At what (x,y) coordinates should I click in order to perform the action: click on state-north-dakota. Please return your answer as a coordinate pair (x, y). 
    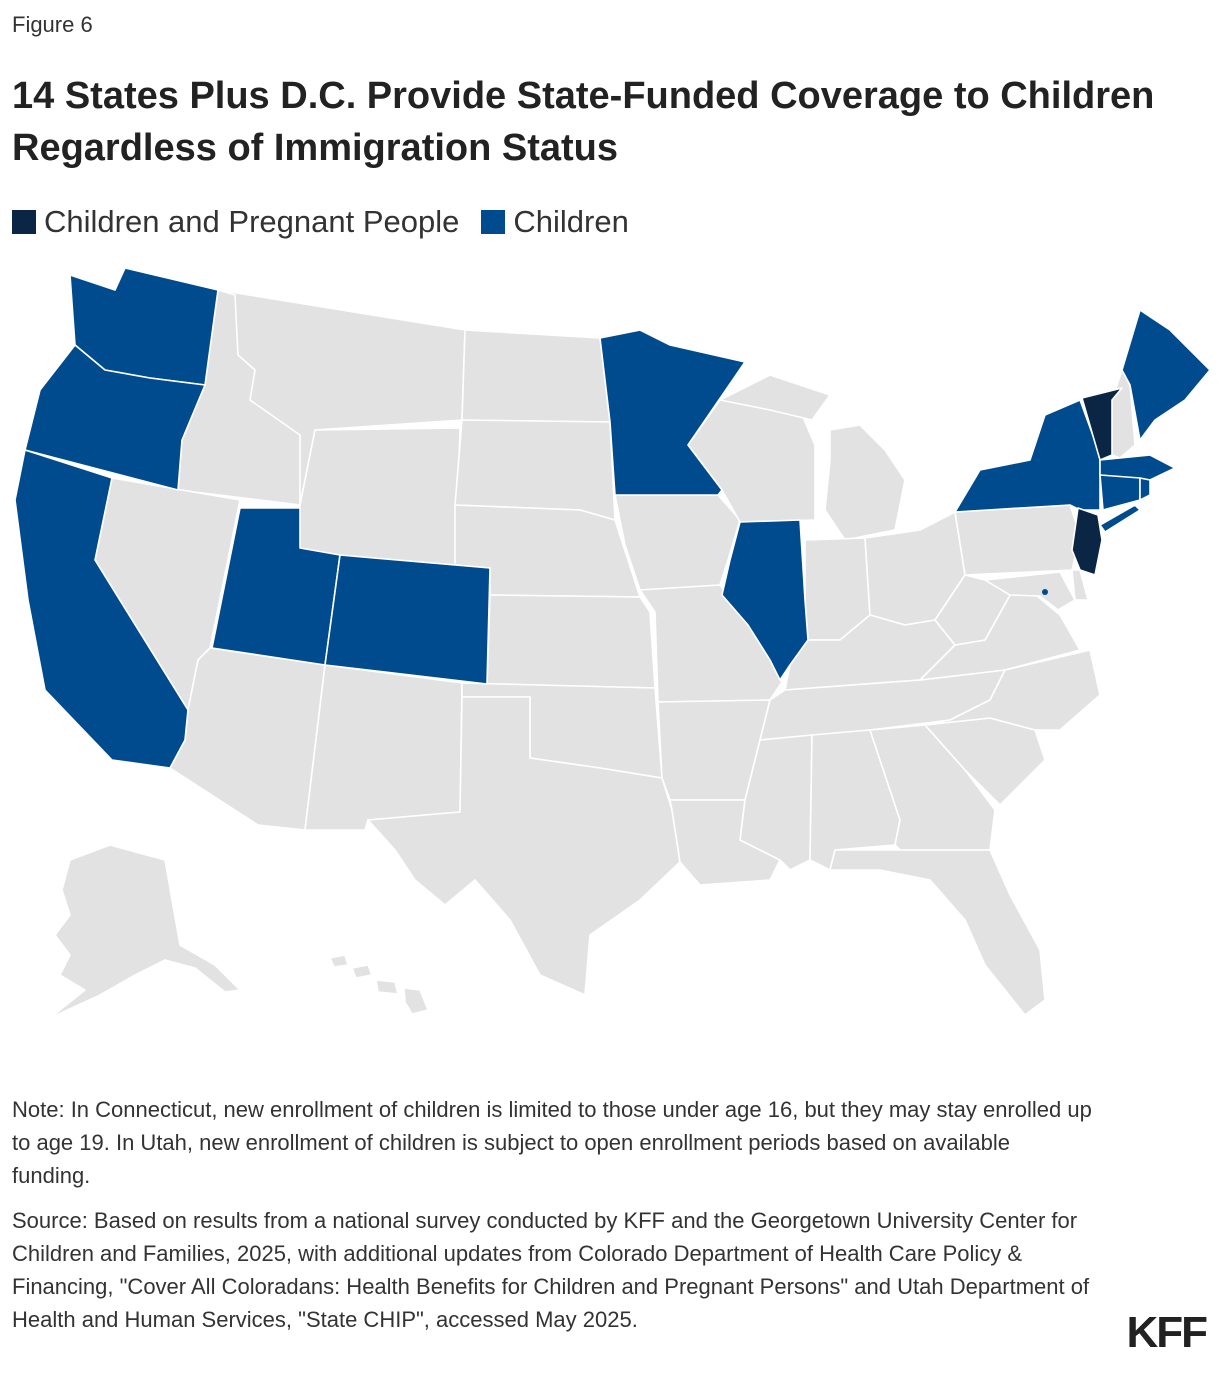
    Looking at the image, I should click on (536, 376).